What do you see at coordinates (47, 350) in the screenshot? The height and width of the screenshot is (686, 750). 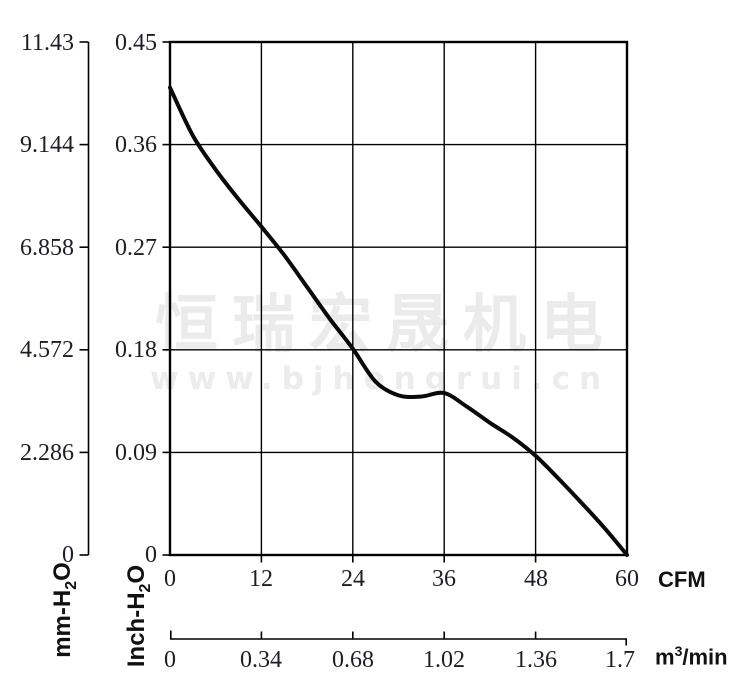 I see `mm-tick-label: 4.572` at bounding box center [47, 350].